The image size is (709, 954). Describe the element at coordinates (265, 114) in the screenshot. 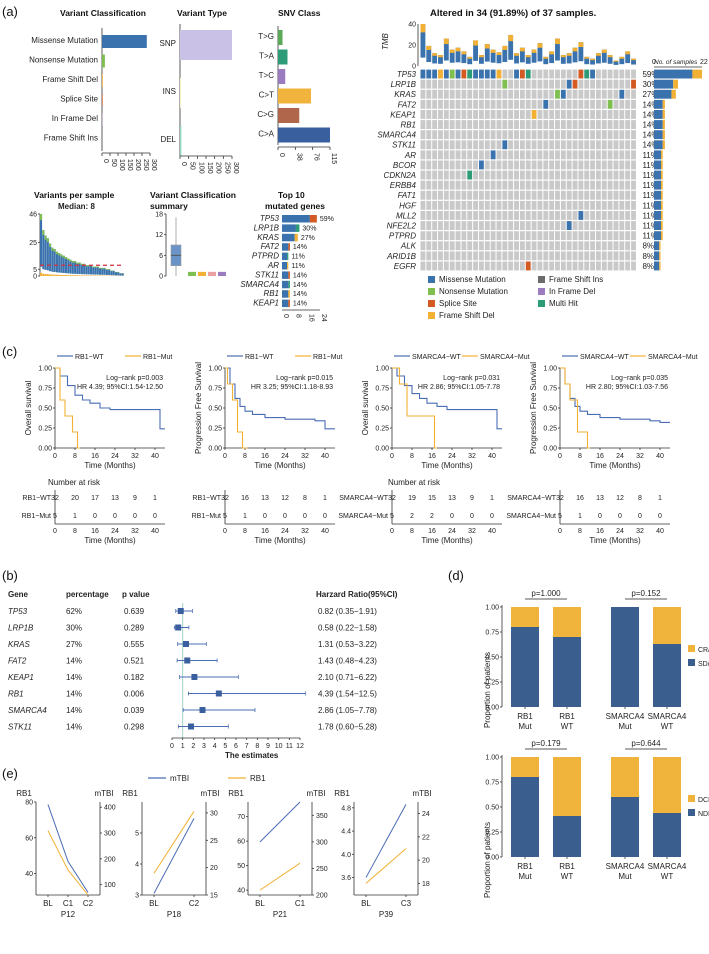

I see `snv-label: C>G` at that location.